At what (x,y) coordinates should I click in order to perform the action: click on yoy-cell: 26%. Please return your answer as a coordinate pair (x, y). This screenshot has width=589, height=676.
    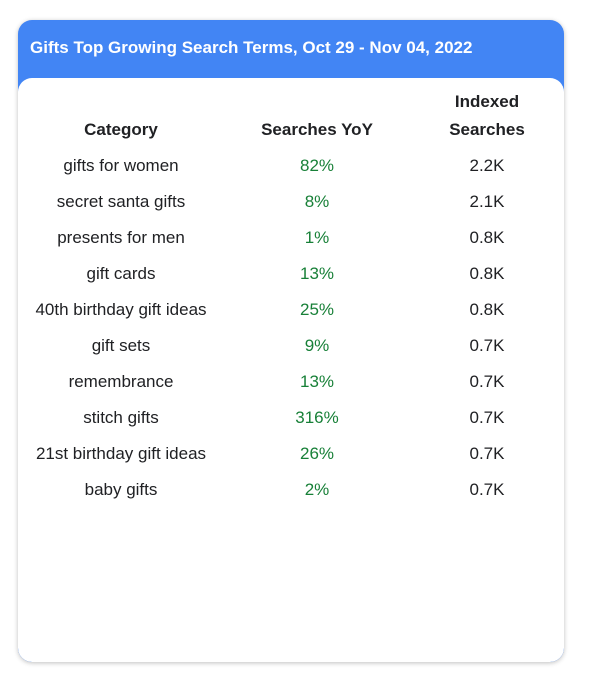
    Looking at the image, I should click on (317, 453).